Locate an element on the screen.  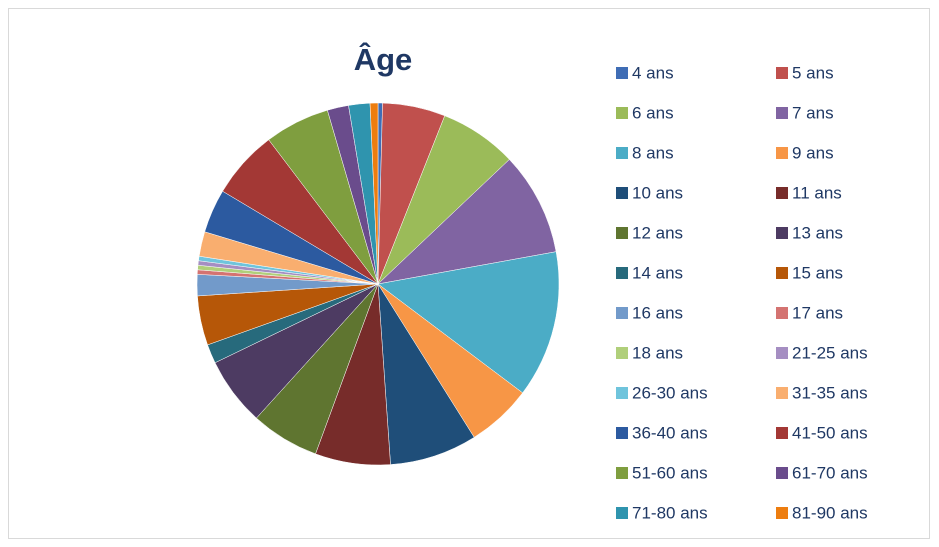
legend-label: 6 ans is located at coordinates (653, 112).